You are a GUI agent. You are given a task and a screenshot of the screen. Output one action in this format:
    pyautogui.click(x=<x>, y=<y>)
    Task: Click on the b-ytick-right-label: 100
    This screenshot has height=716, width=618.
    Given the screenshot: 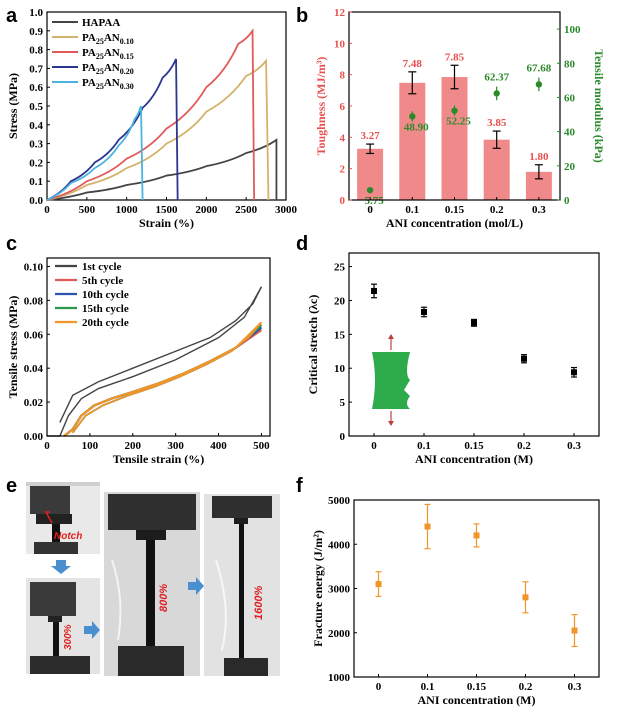 What is the action you would take?
    pyautogui.click(x=572, y=30)
    